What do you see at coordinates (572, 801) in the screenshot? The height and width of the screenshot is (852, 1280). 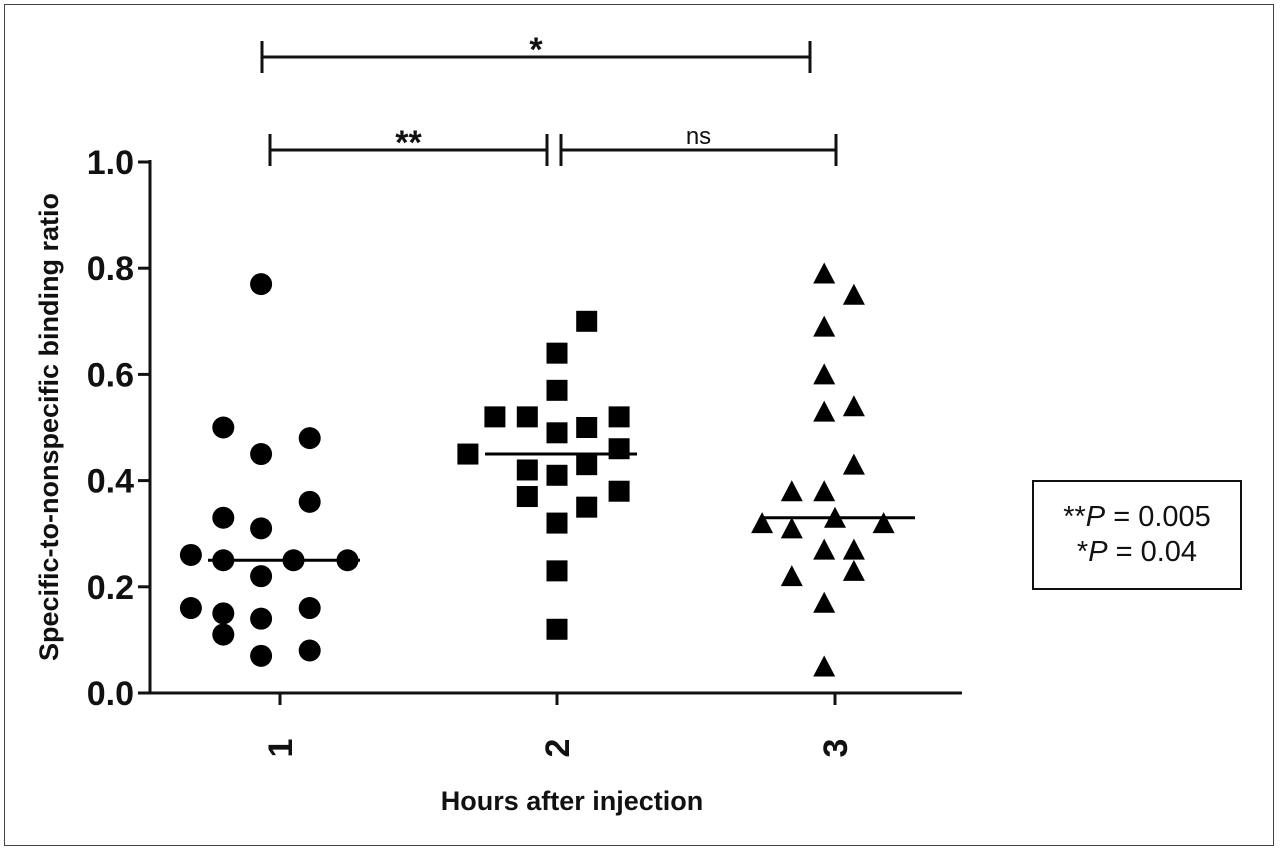 I see `x-axis-title: Hours after injection` at bounding box center [572, 801].